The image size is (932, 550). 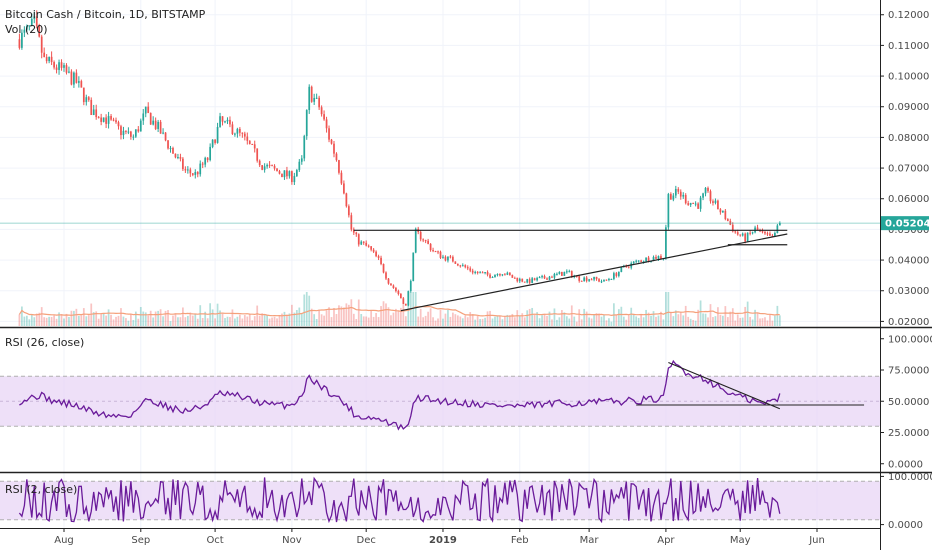 What do you see at coordinates (105, 14) in the screenshot?
I see `symbol-title: Bitcoin Cash / Bitcoin, 1D, BITSTAMP` at bounding box center [105, 14].